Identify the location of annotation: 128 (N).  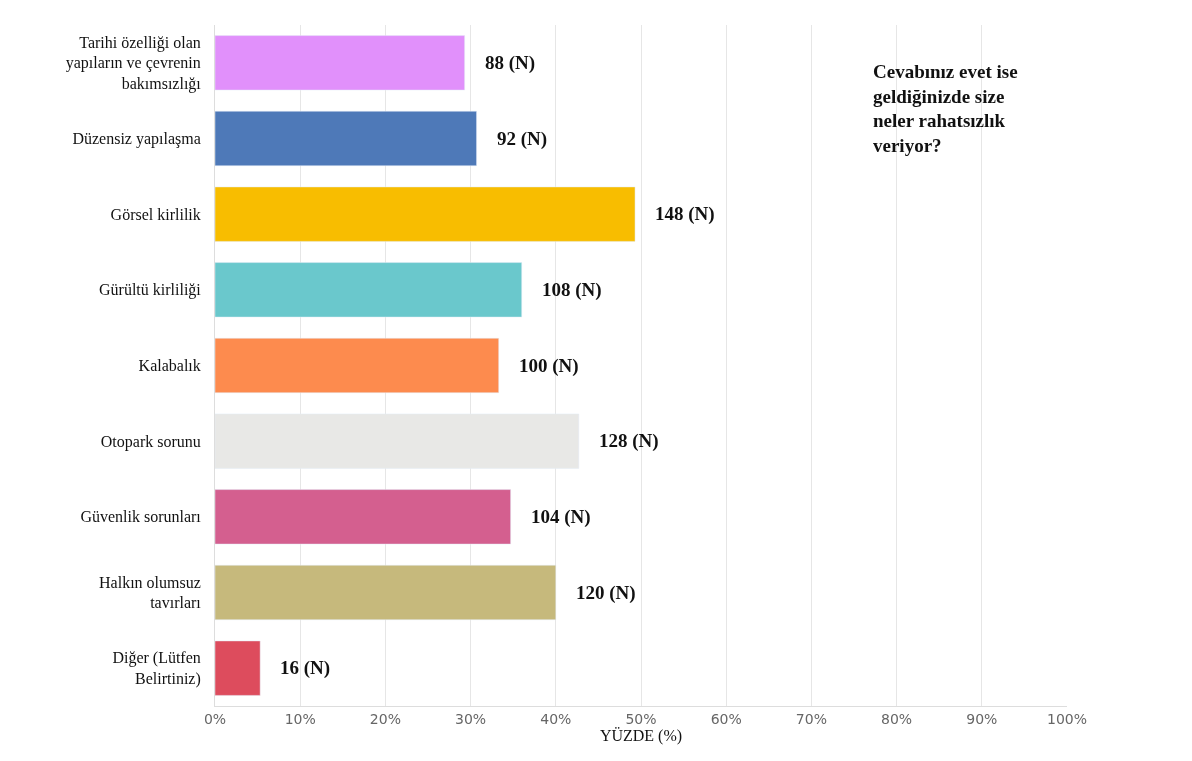
(629, 441).